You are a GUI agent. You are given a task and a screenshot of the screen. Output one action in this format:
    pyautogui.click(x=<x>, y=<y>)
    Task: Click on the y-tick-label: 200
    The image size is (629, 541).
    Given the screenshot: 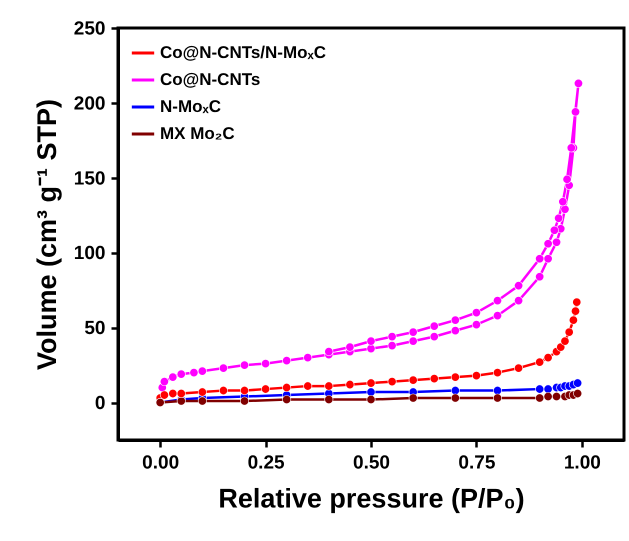 What is the action you would take?
    pyautogui.click(x=90, y=103)
    